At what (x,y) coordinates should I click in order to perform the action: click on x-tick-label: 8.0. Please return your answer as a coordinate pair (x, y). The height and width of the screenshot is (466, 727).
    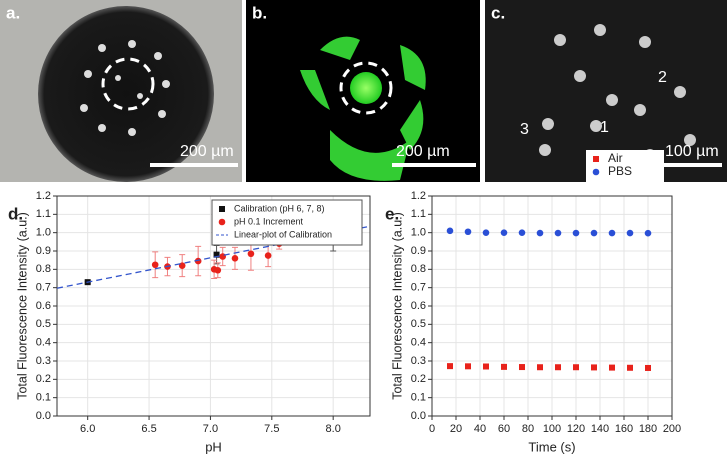
    Looking at the image, I should click on (333, 429).